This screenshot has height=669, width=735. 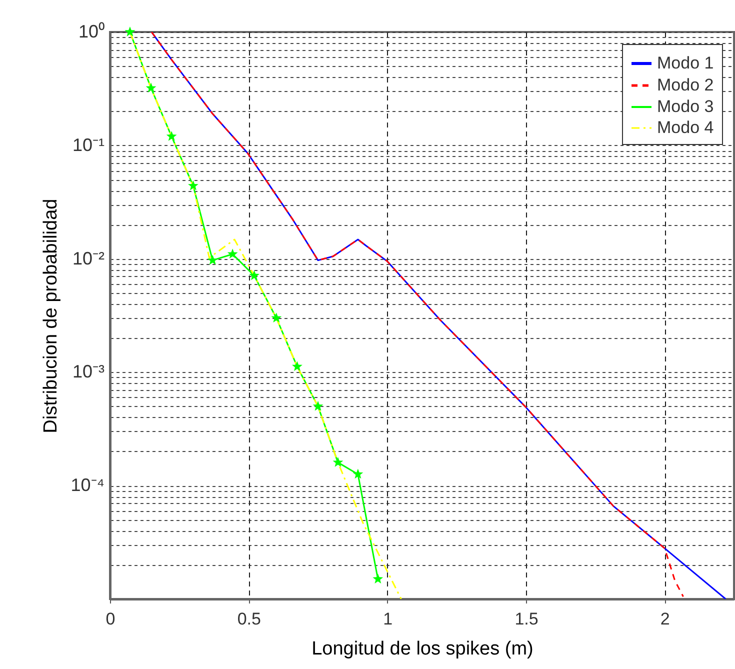 What do you see at coordinates (51, 316) in the screenshot?
I see `y-axis-title: Distribucion de probabilidad` at bounding box center [51, 316].